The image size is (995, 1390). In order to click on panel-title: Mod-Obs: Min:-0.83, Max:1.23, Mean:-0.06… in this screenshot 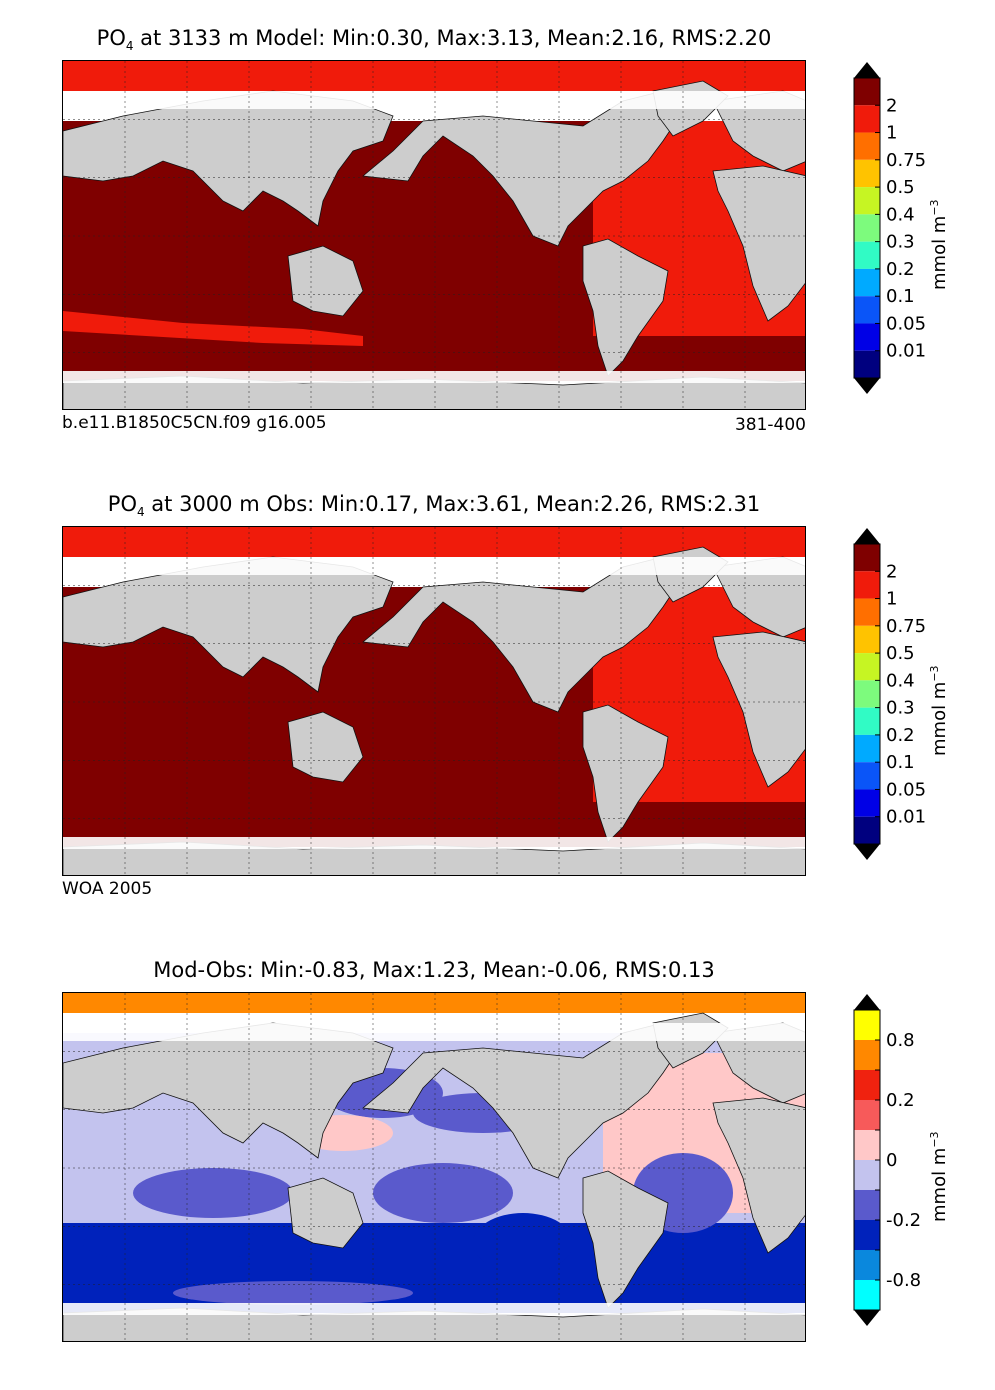, I will do `click(434, 970)`.